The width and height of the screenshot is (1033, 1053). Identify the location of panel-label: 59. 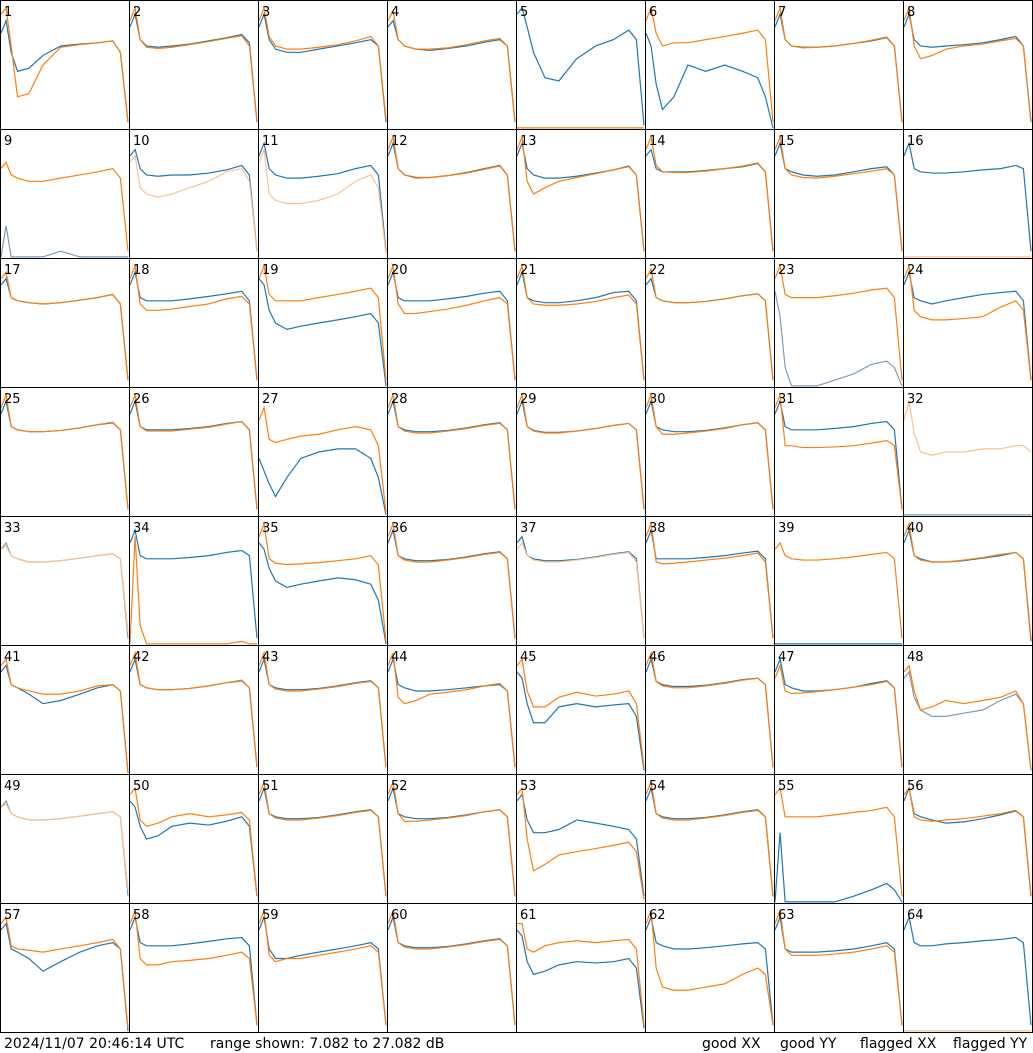
(270, 915).